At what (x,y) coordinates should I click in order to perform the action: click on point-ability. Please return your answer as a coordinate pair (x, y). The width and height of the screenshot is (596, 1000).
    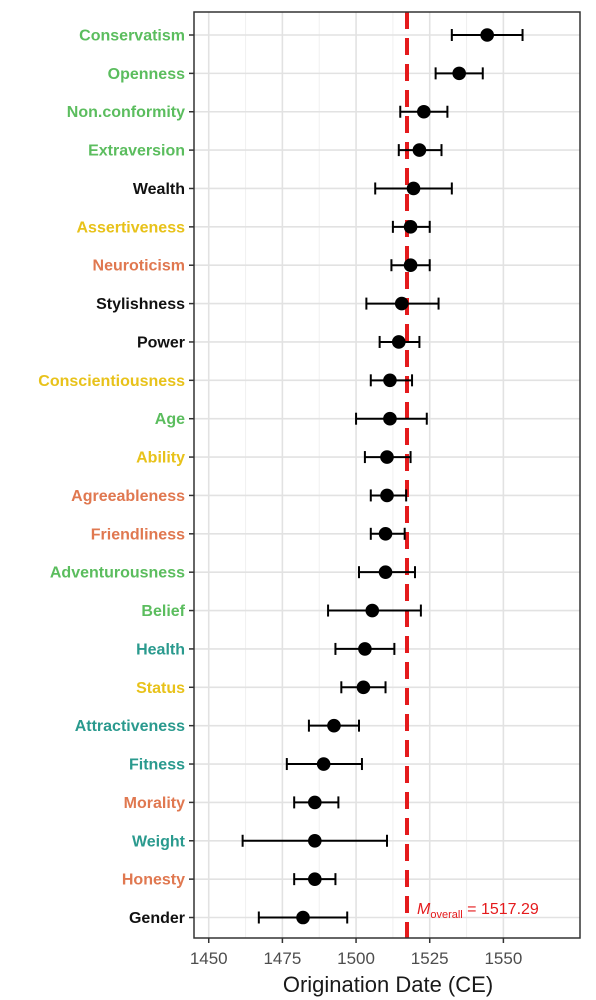
    Looking at the image, I should click on (387, 457).